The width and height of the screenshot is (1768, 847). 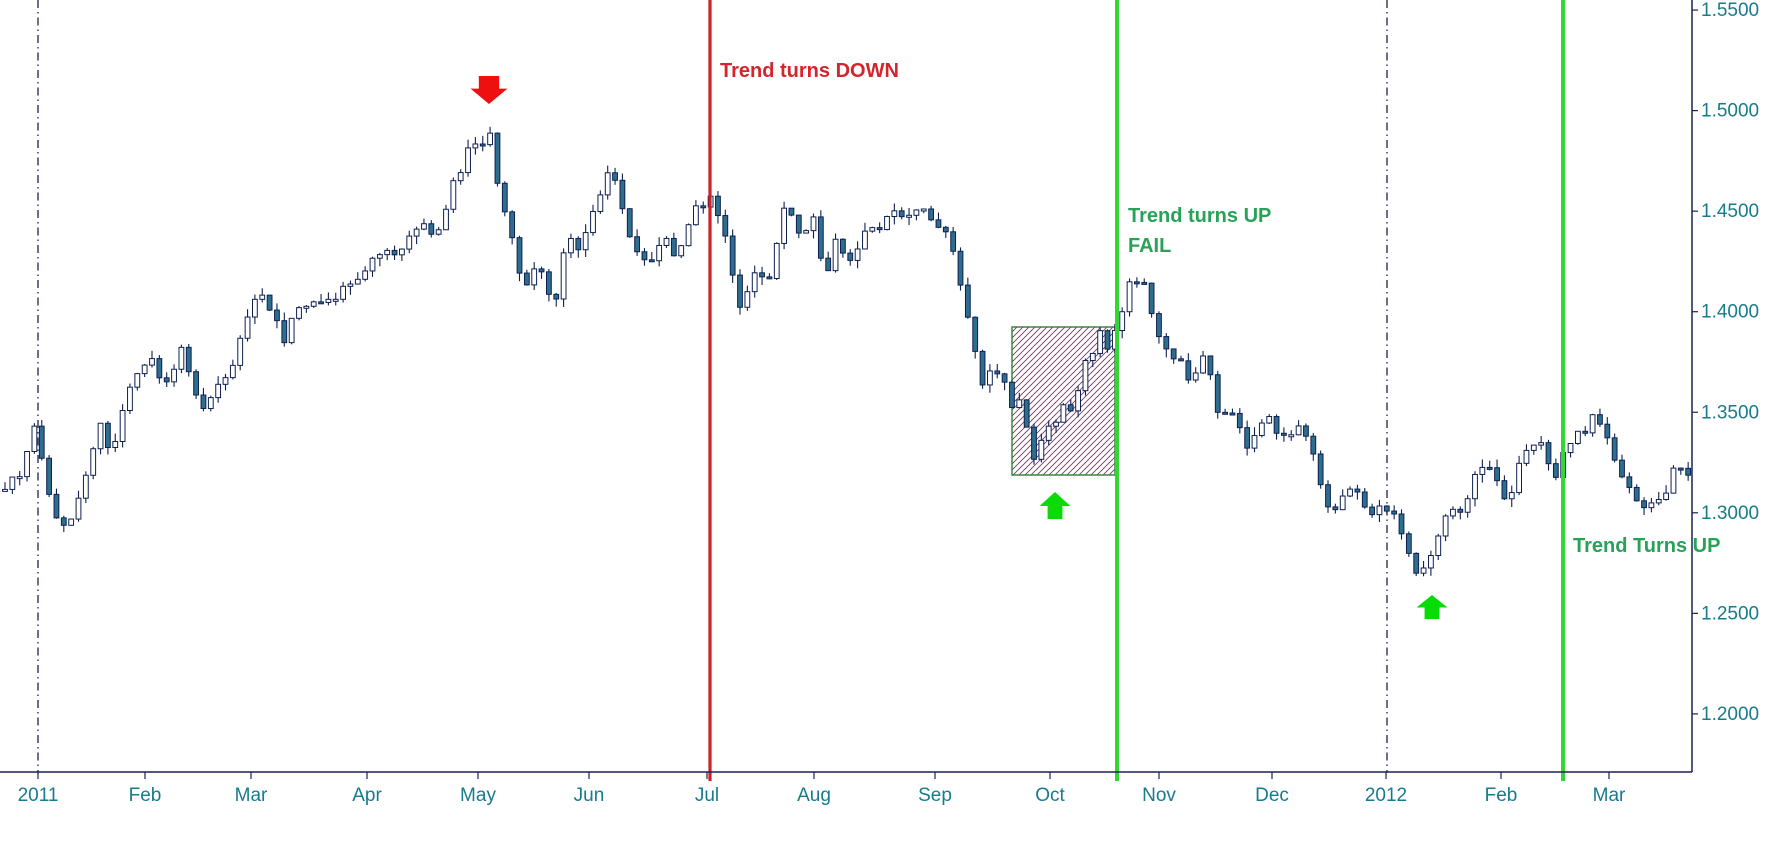 What do you see at coordinates (589, 795) in the screenshot?
I see `x-axis-label: Jun` at bounding box center [589, 795].